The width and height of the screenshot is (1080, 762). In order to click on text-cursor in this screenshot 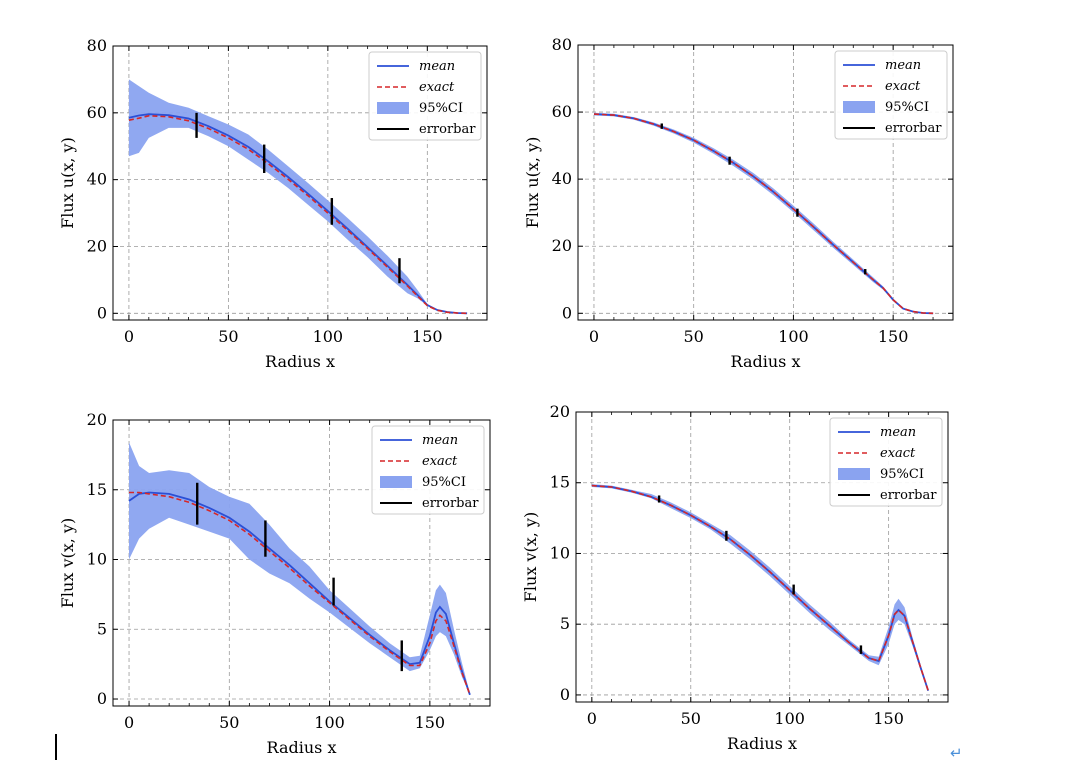, I will do `click(56, 747)`.